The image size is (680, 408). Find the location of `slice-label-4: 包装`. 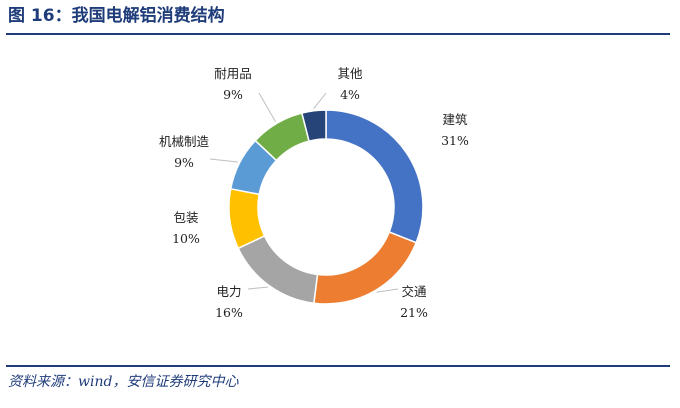

slice-label-4: 包装 is located at coordinates (185, 217).